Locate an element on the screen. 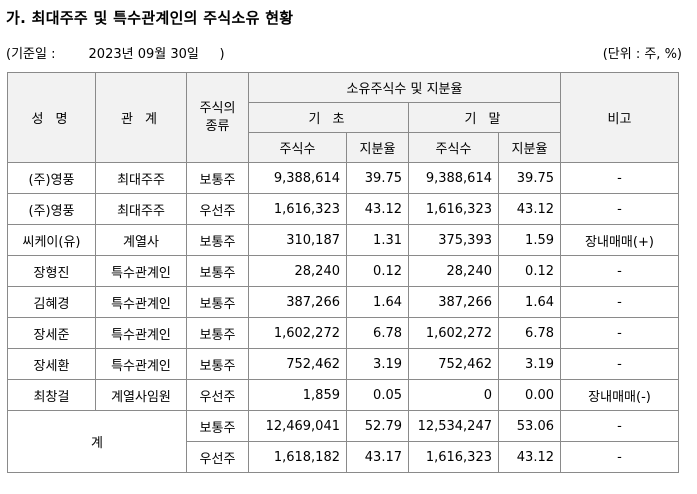 The height and width of the screenshot is (494, 697). begin-shares: 12,469,041 is located at coordinates (297, 426).